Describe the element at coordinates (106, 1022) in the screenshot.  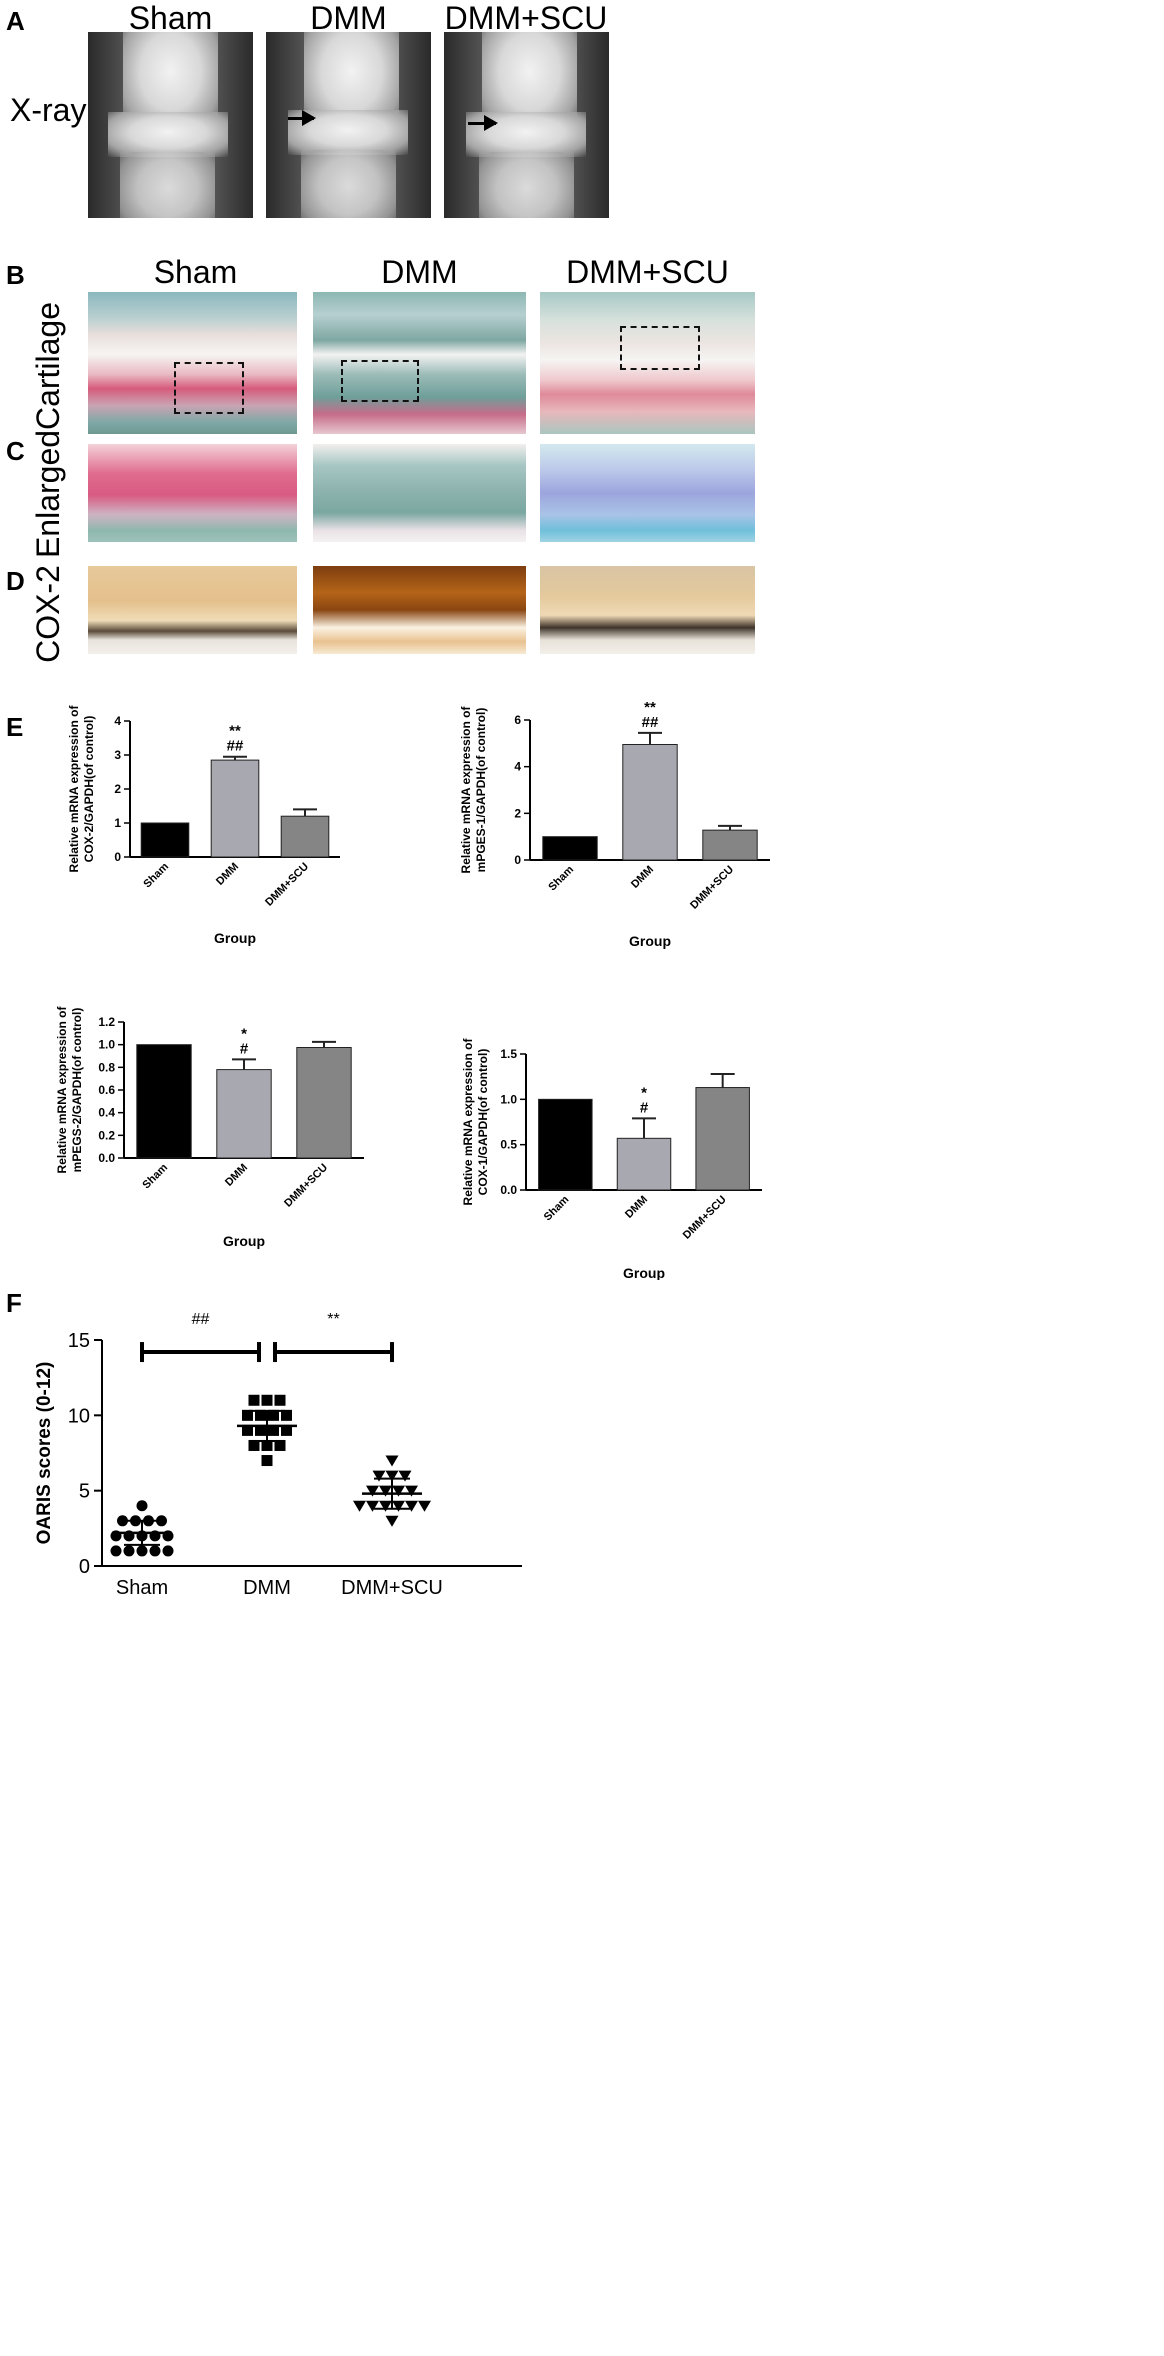
I see `y-tick-label: 1.2` at that location.